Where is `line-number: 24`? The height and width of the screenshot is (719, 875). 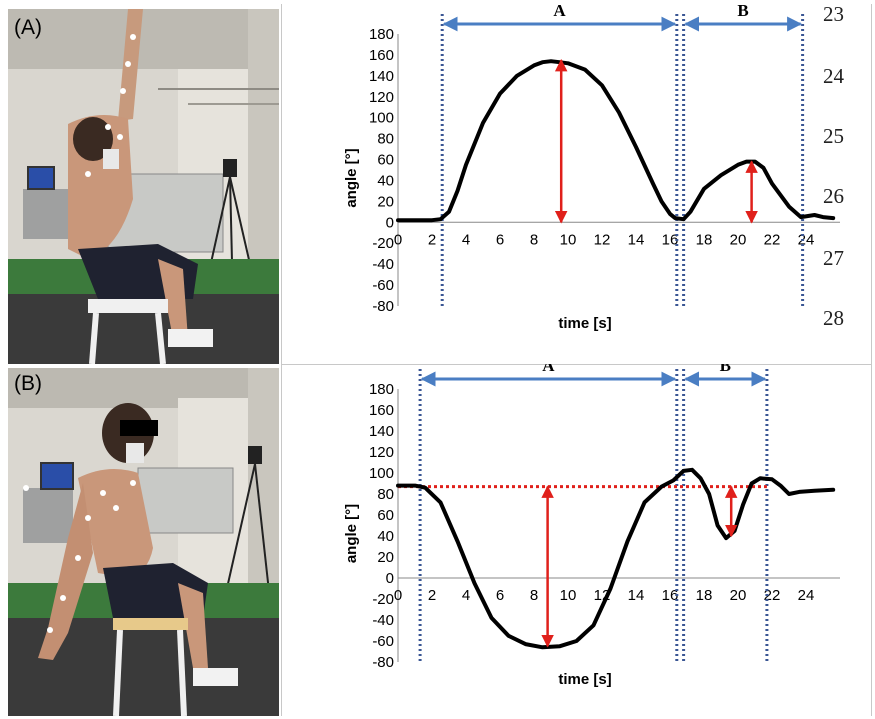 line-number: 24 is located at coordinates (833, 76).